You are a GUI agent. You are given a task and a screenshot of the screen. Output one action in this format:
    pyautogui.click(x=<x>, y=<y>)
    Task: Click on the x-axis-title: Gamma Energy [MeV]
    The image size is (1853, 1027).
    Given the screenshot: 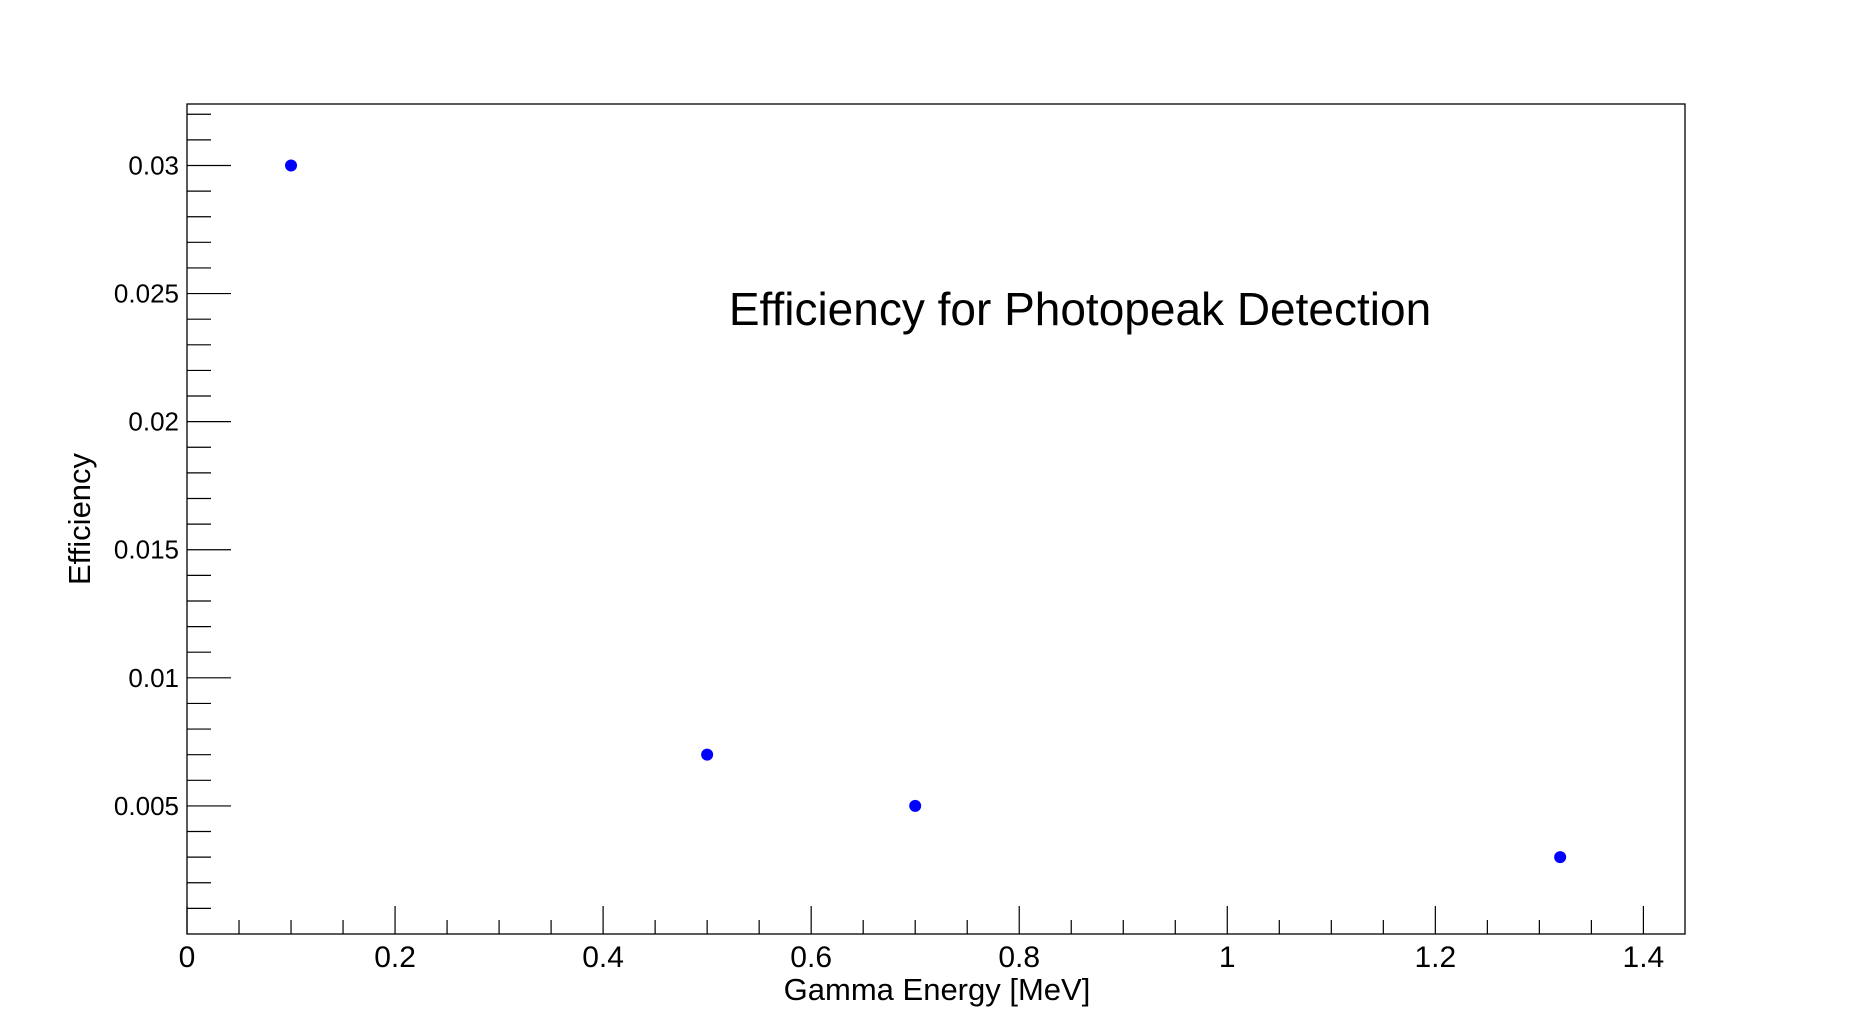 What is the action you would take?
    pyautogui.click(x=937, y=989)
    